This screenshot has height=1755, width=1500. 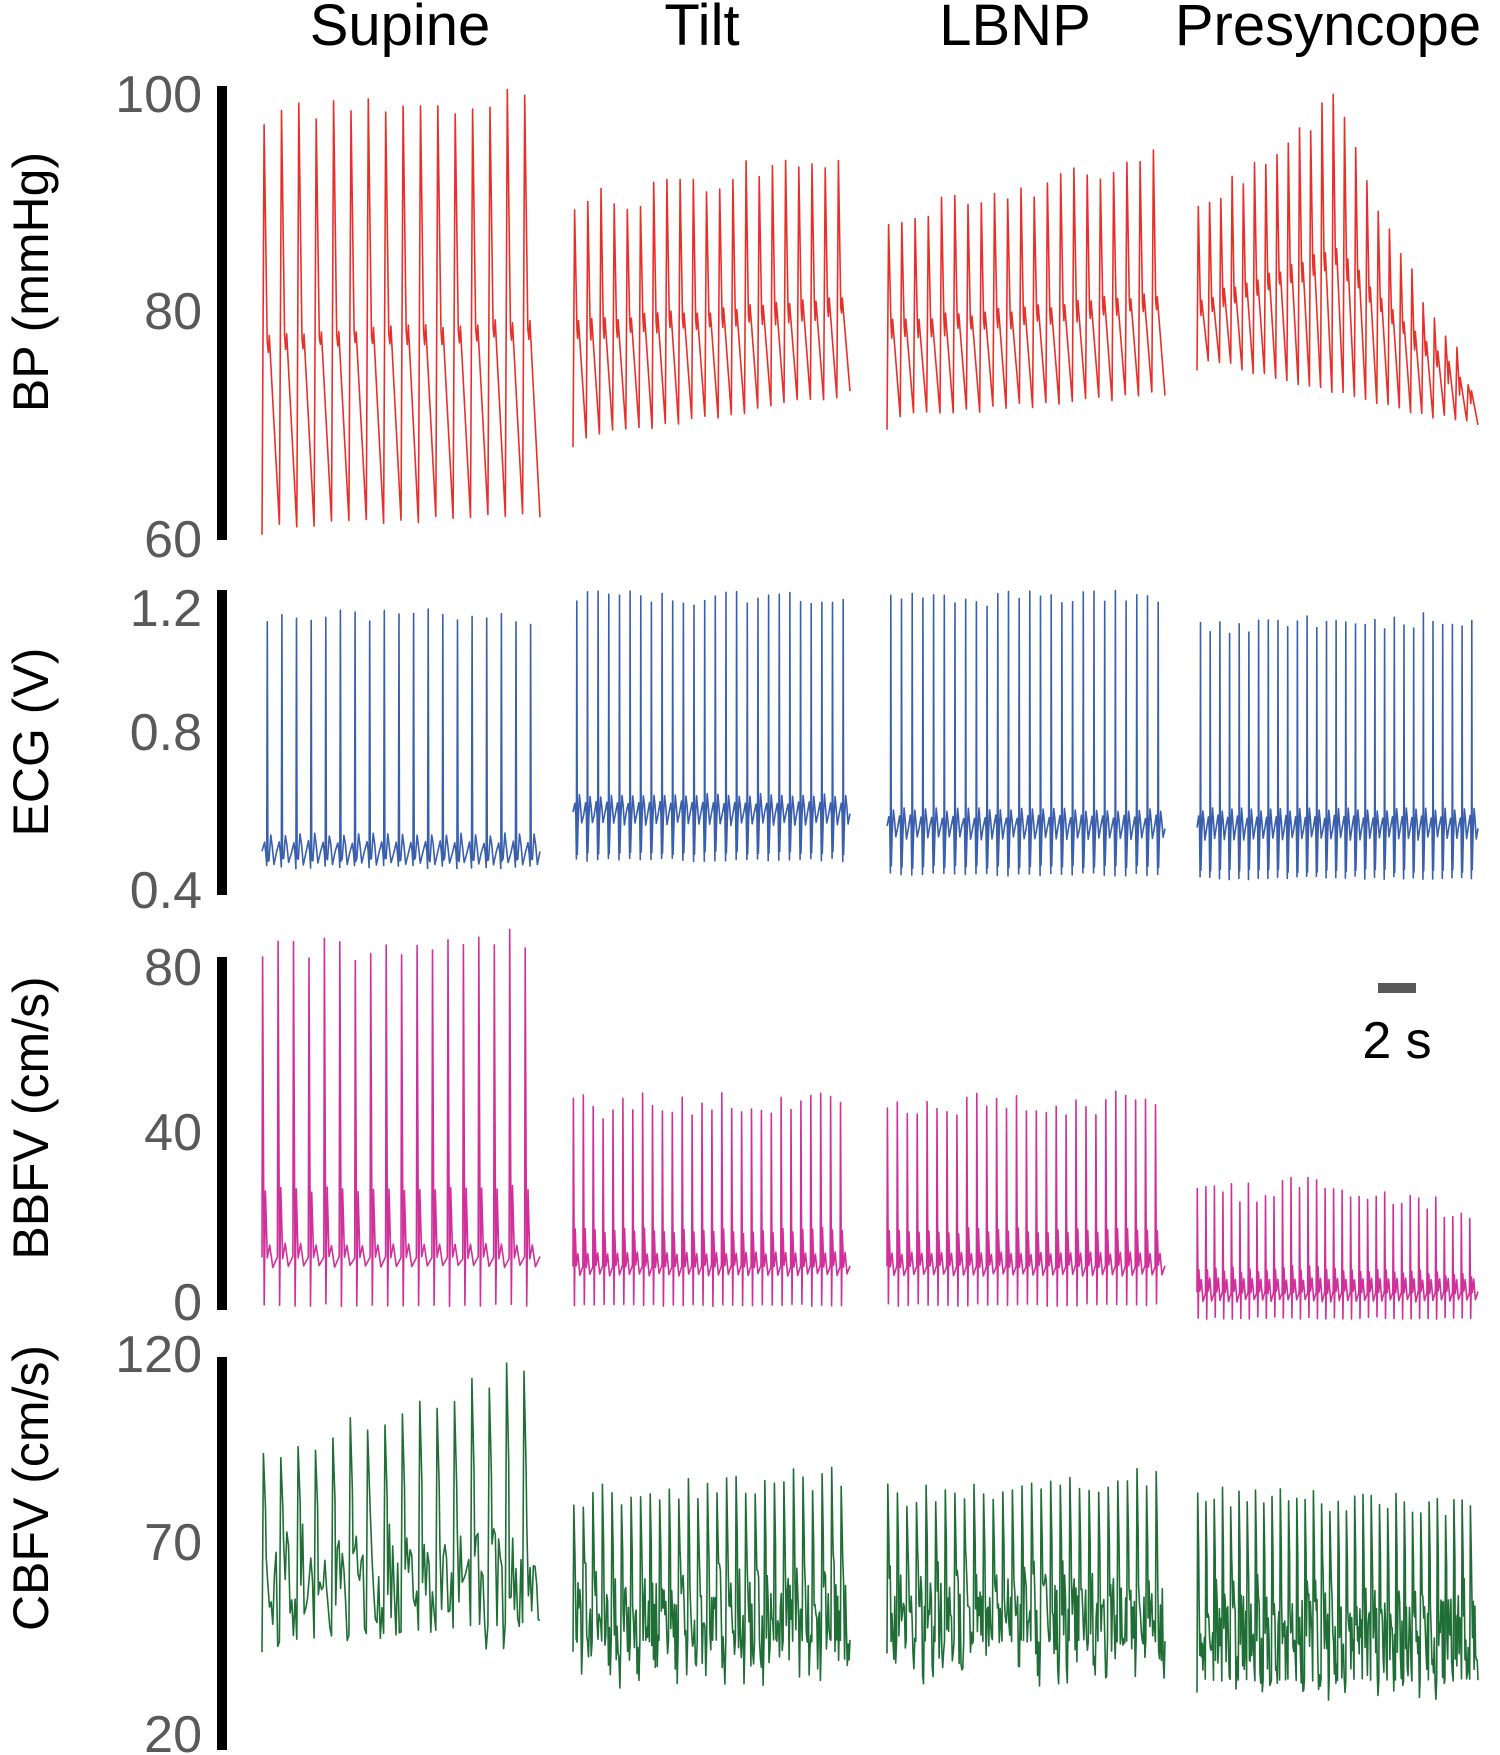 What do you see at coordinates (173, 1730) in the screenshot?
I see `cbfv-tick-20: 20` at bounding box center [173, 1730].